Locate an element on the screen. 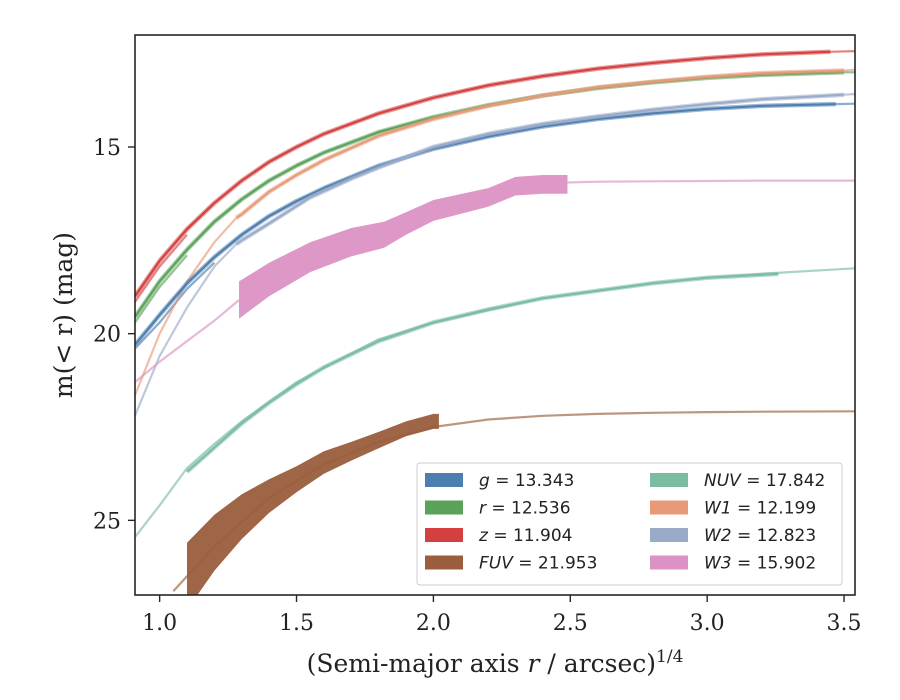  x-tick-label: 3.0 is located at coordinates (707, 623).